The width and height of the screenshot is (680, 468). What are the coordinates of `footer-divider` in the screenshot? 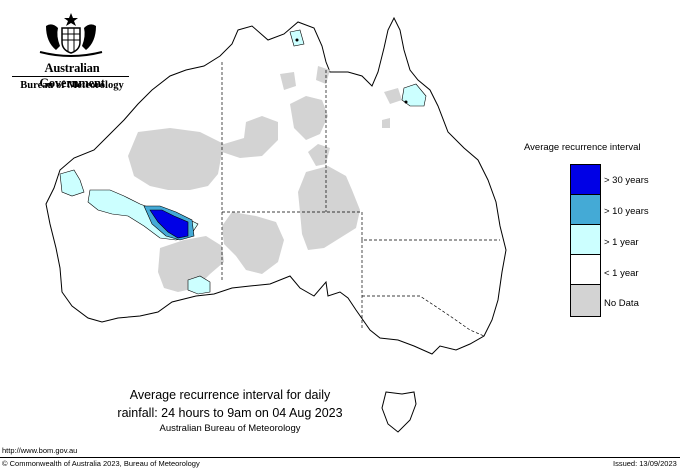 It's located at (340, 457).